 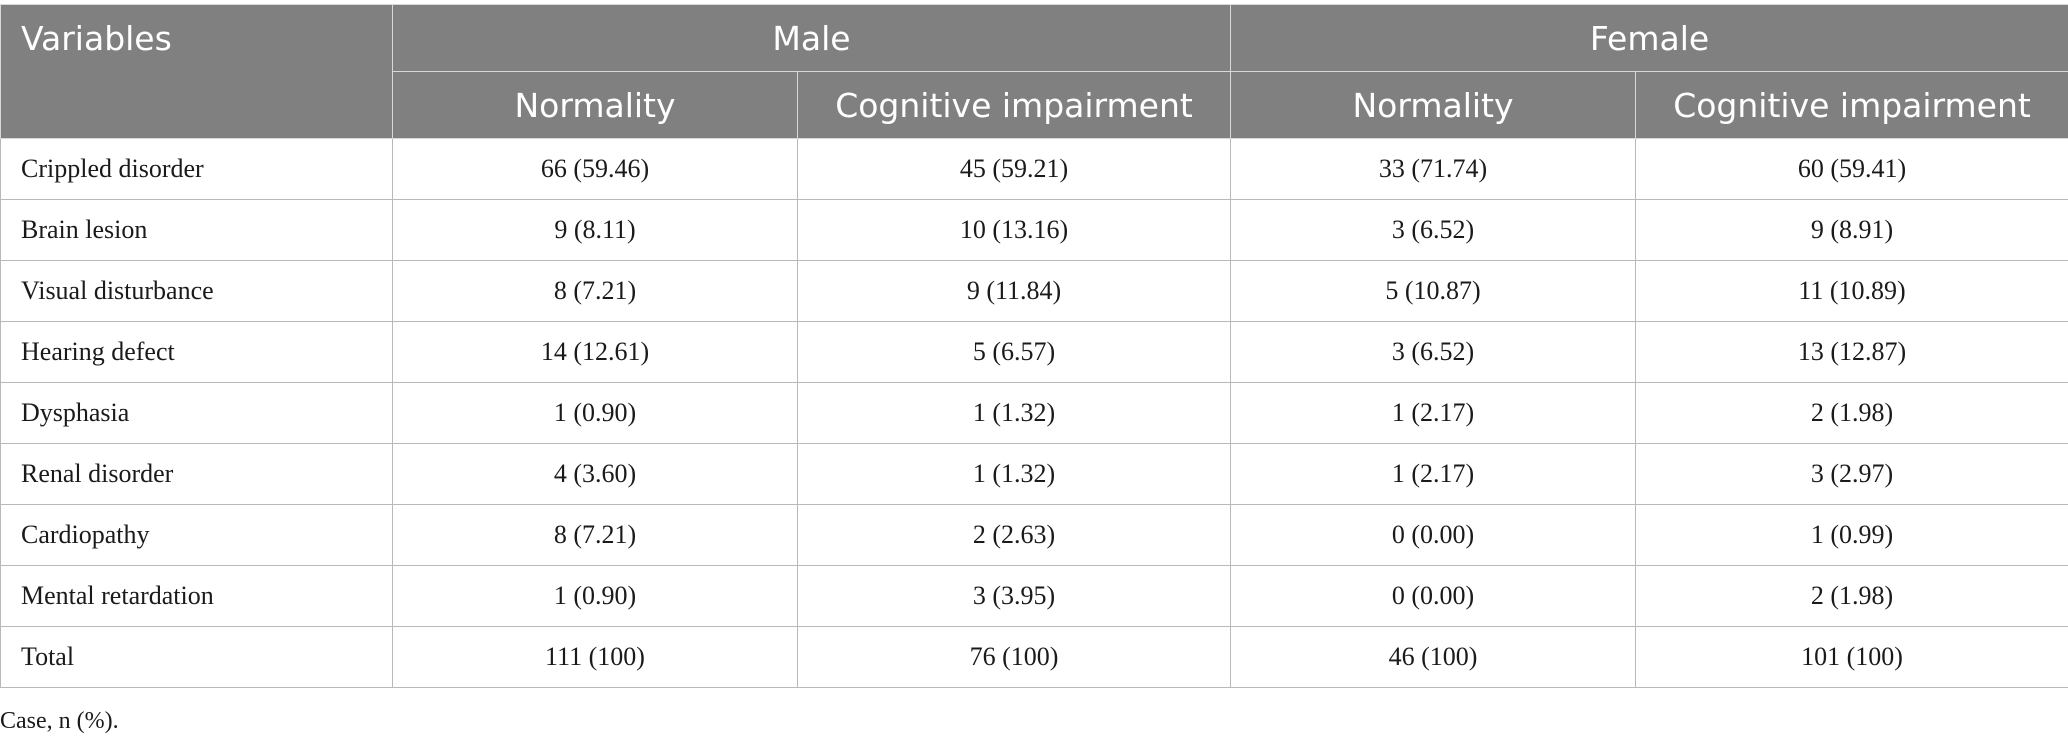 What do you see at coordinates (1851, 474) in the screenshot?
I see `table-cell: 3 (2.97)` at bounding box center [1851, 474].